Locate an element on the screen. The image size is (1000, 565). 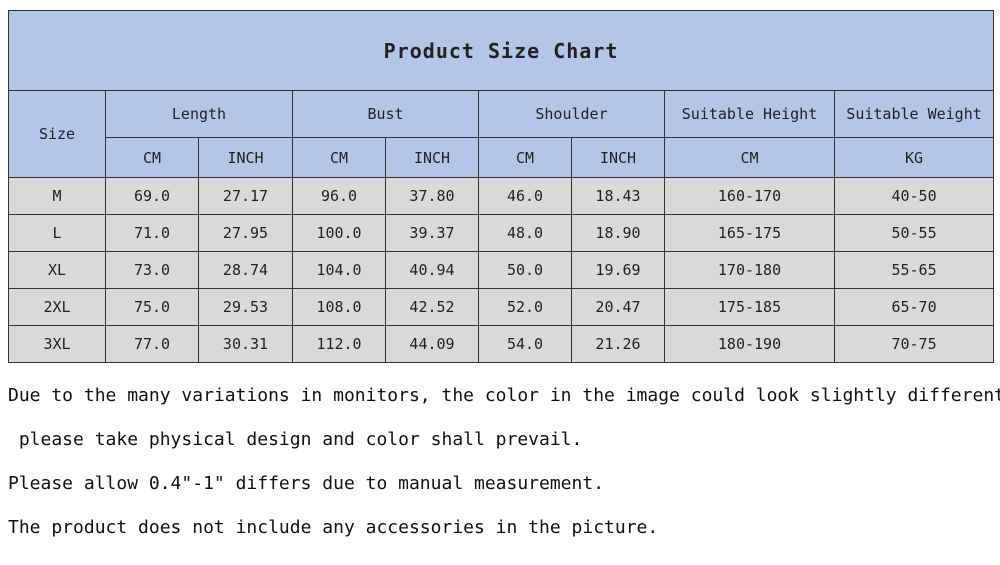
value-cell: 42.52 is located at coordinates (432, 307).